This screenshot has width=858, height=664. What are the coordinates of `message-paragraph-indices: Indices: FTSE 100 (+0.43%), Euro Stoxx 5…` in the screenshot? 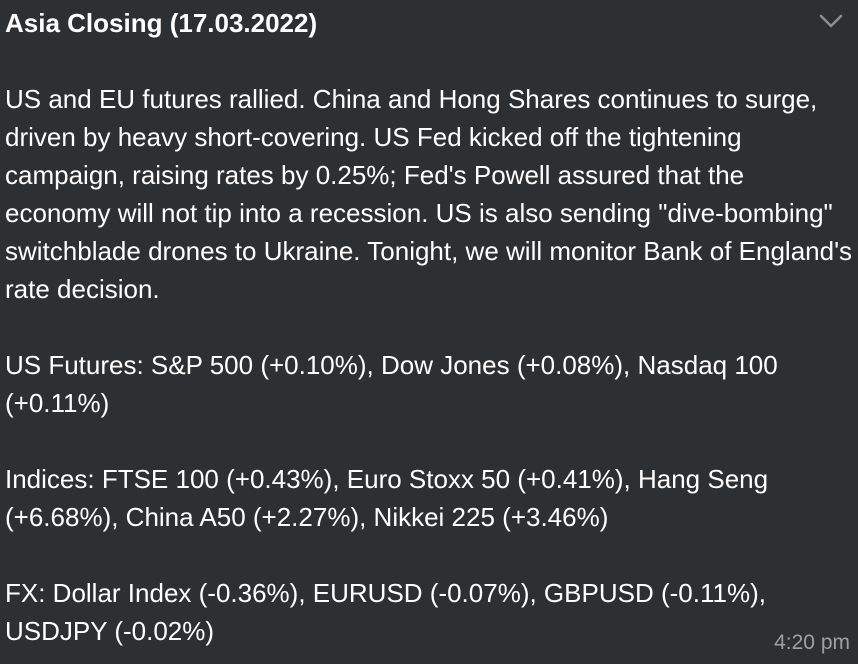 It's located at (387, 498).